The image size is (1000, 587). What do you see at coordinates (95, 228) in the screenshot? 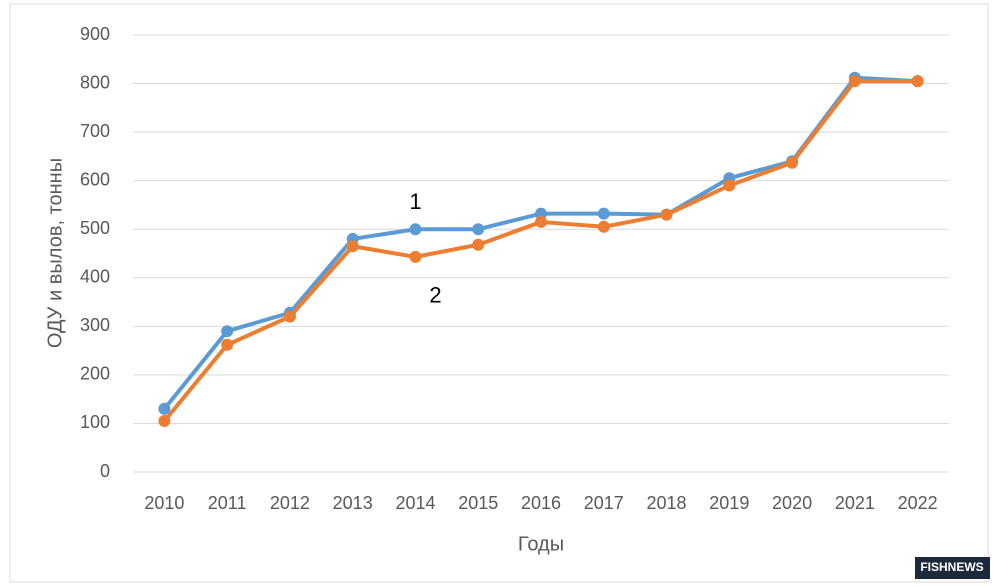
I see `y-tick-label: 500` at bounding box center [95, 228].